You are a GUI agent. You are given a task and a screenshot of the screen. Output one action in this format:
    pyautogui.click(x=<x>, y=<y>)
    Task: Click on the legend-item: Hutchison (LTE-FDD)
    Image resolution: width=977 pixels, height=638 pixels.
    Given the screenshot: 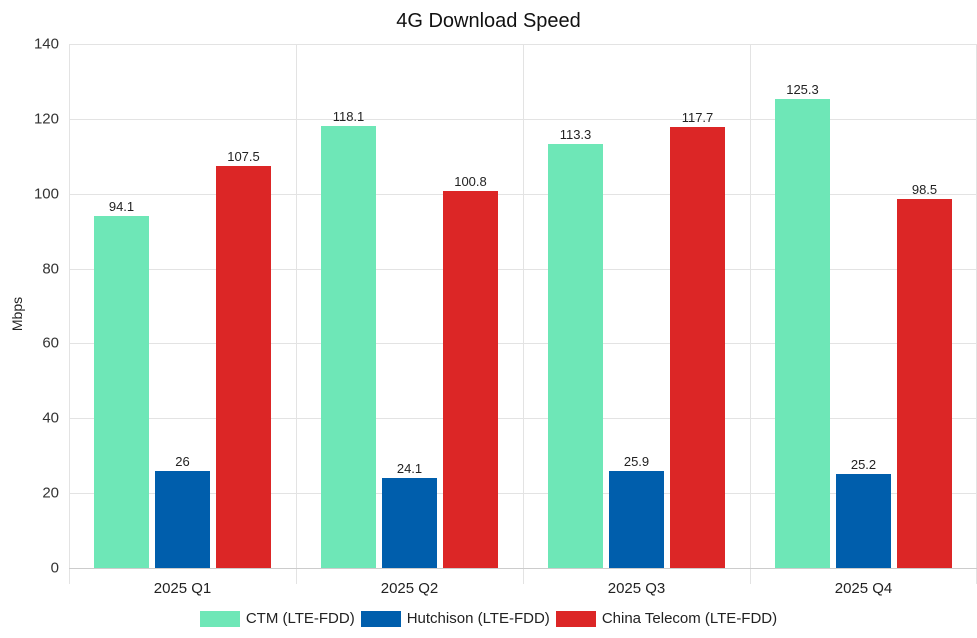 What is the action you would take?
    pyautogui.click(x=455, y=618)
    